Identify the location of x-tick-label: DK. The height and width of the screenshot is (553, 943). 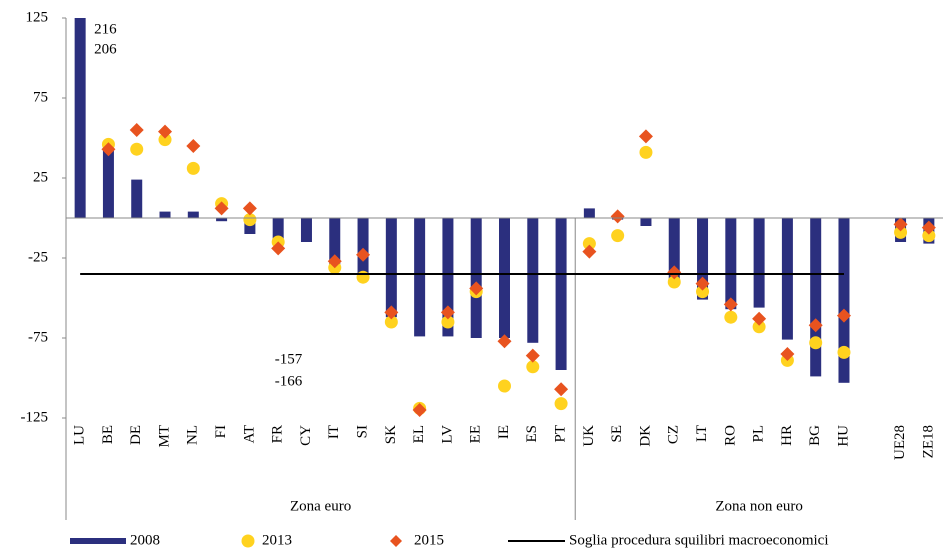
(645, 436).